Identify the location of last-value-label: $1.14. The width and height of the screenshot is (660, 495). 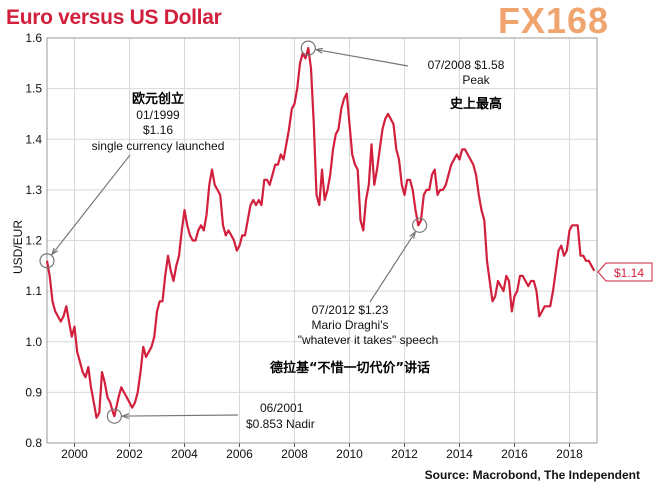
(629, 273).